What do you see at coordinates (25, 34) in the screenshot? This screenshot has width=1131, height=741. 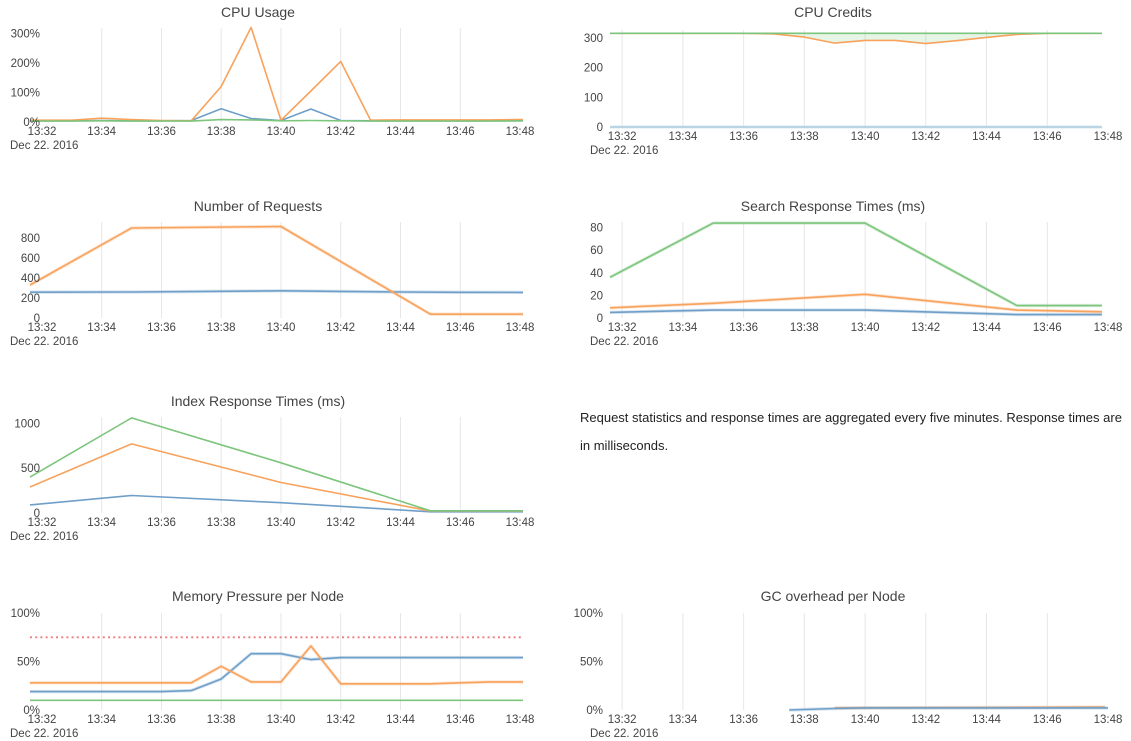 I see `y-tick-label: 300%` at bounding box center [25, 34].